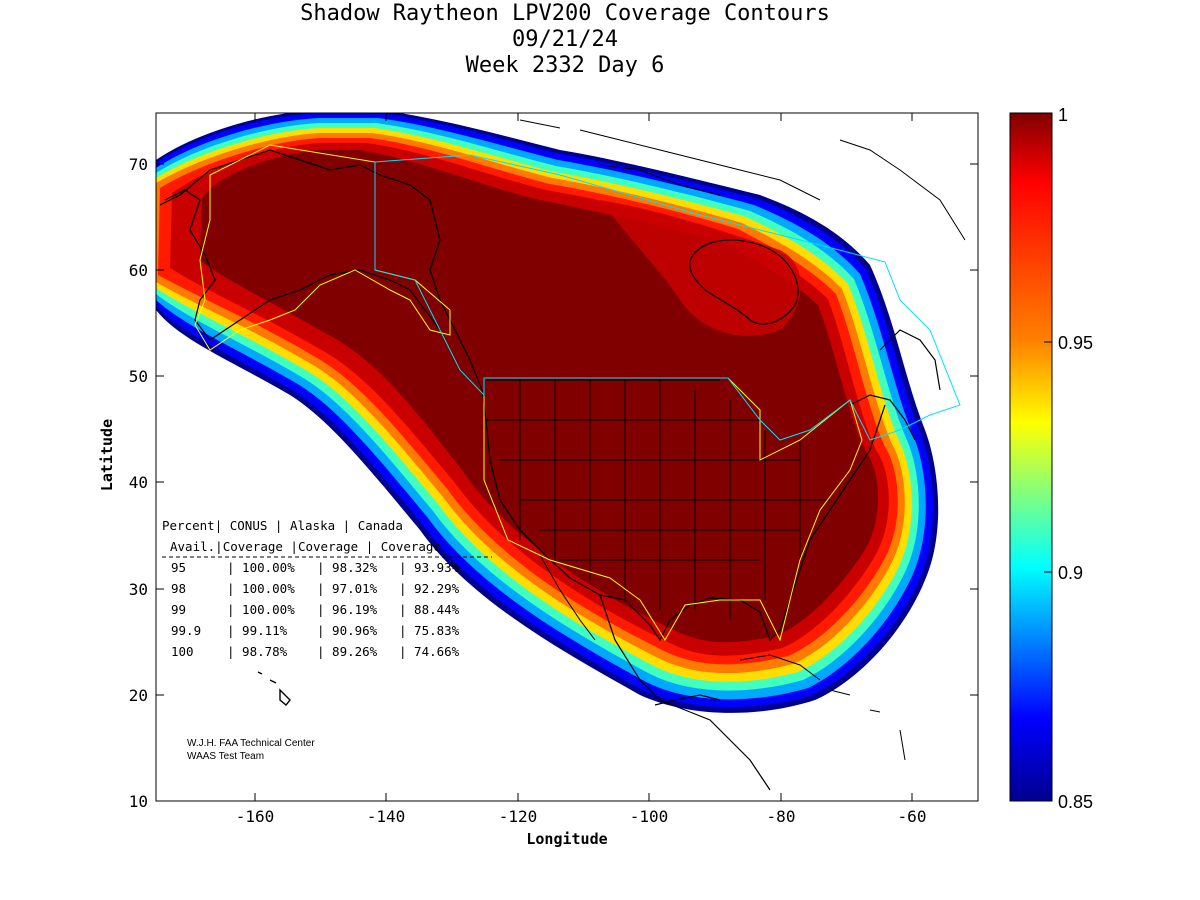  Describe the element at coordinates (1063, 115) in the screenshot. I see `colorbar-tick-label: 1` at that location.